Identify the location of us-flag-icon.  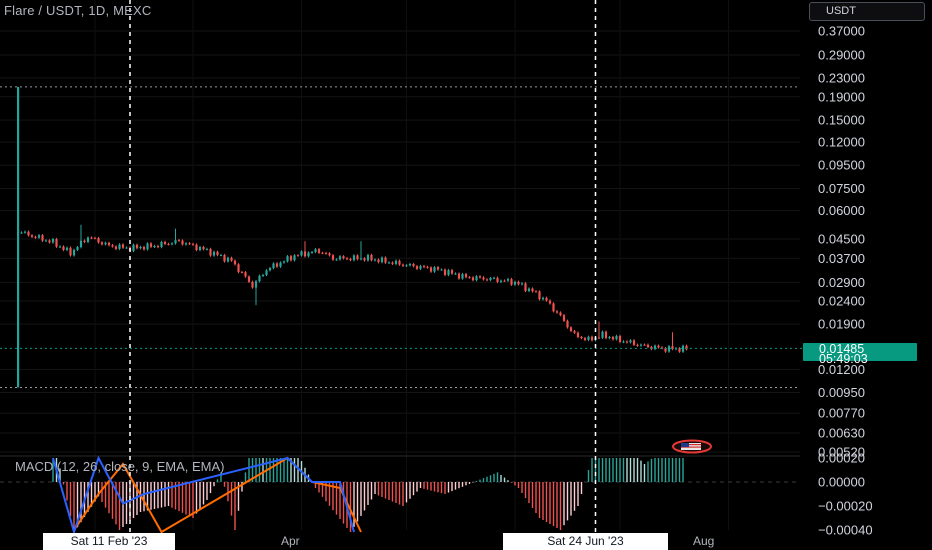
(692, 446).